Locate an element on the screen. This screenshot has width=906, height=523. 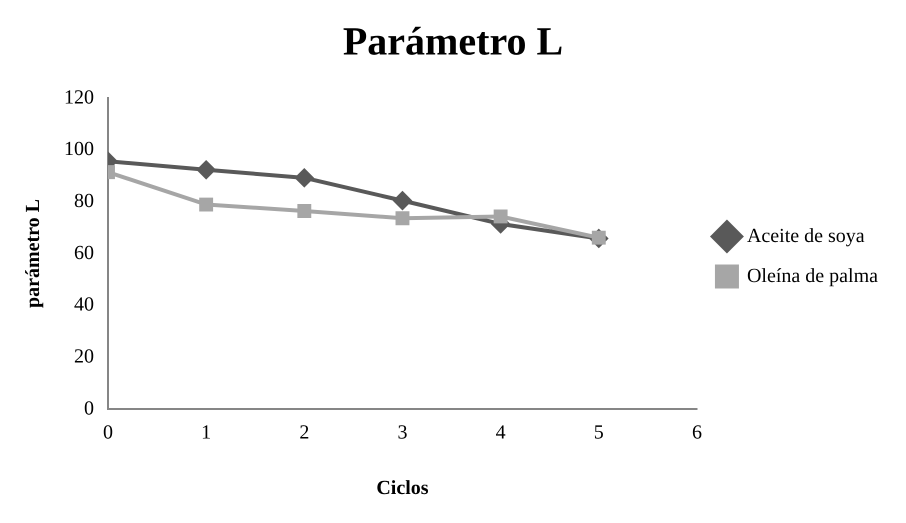
legend-label: Aceite de soya is located at coordinates (805, 235).